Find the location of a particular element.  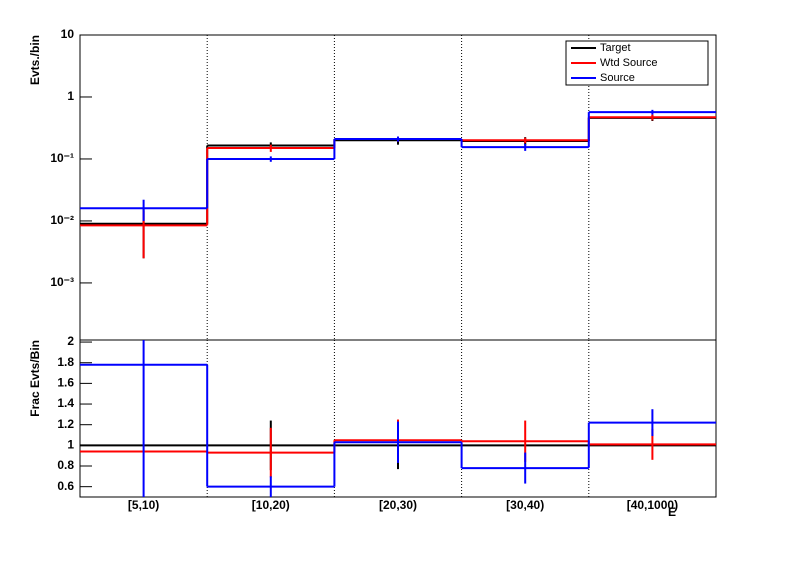

x-tick-label: [20,30) is located at coordinates (398, 505).